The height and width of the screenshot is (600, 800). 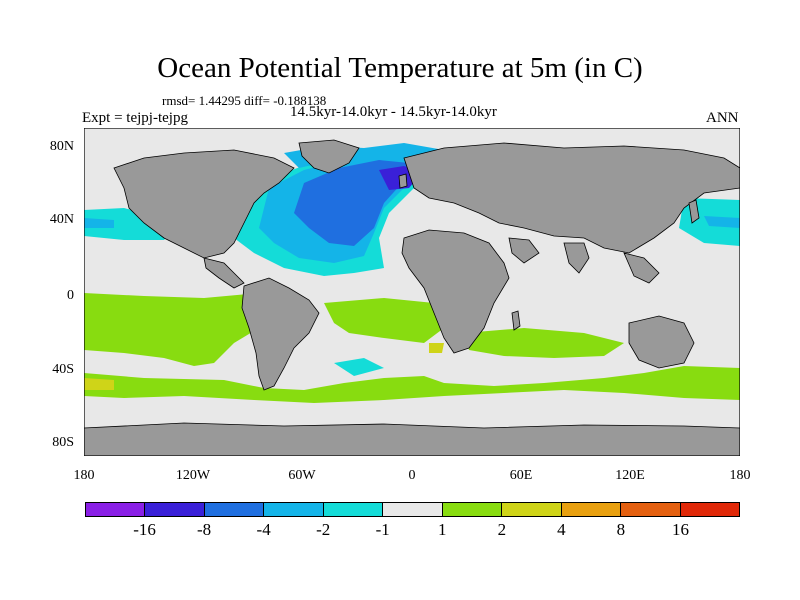 I want to click on eurasia-land, so click(x=571, y=198).